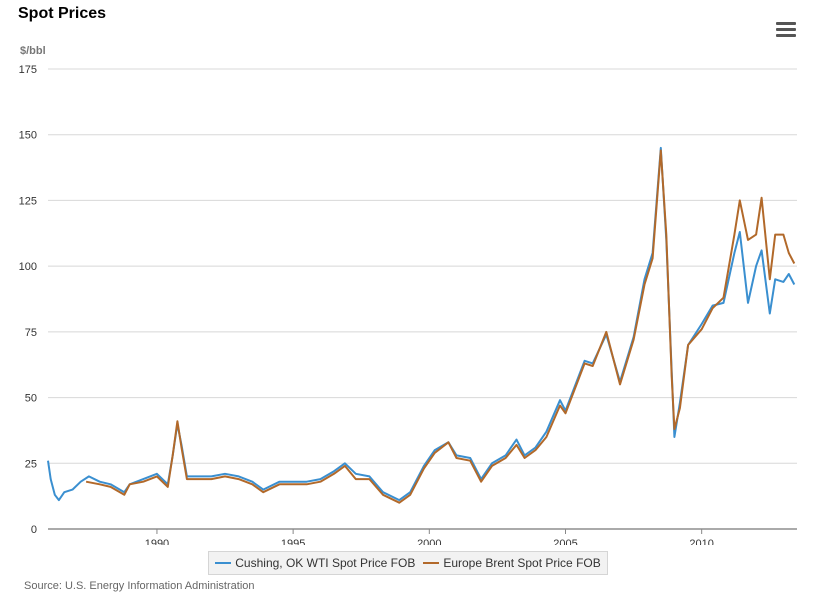 The width and height of the screenshot is (815, 603). I want to click on y-tick-label-100: 100, so click(28, 267).